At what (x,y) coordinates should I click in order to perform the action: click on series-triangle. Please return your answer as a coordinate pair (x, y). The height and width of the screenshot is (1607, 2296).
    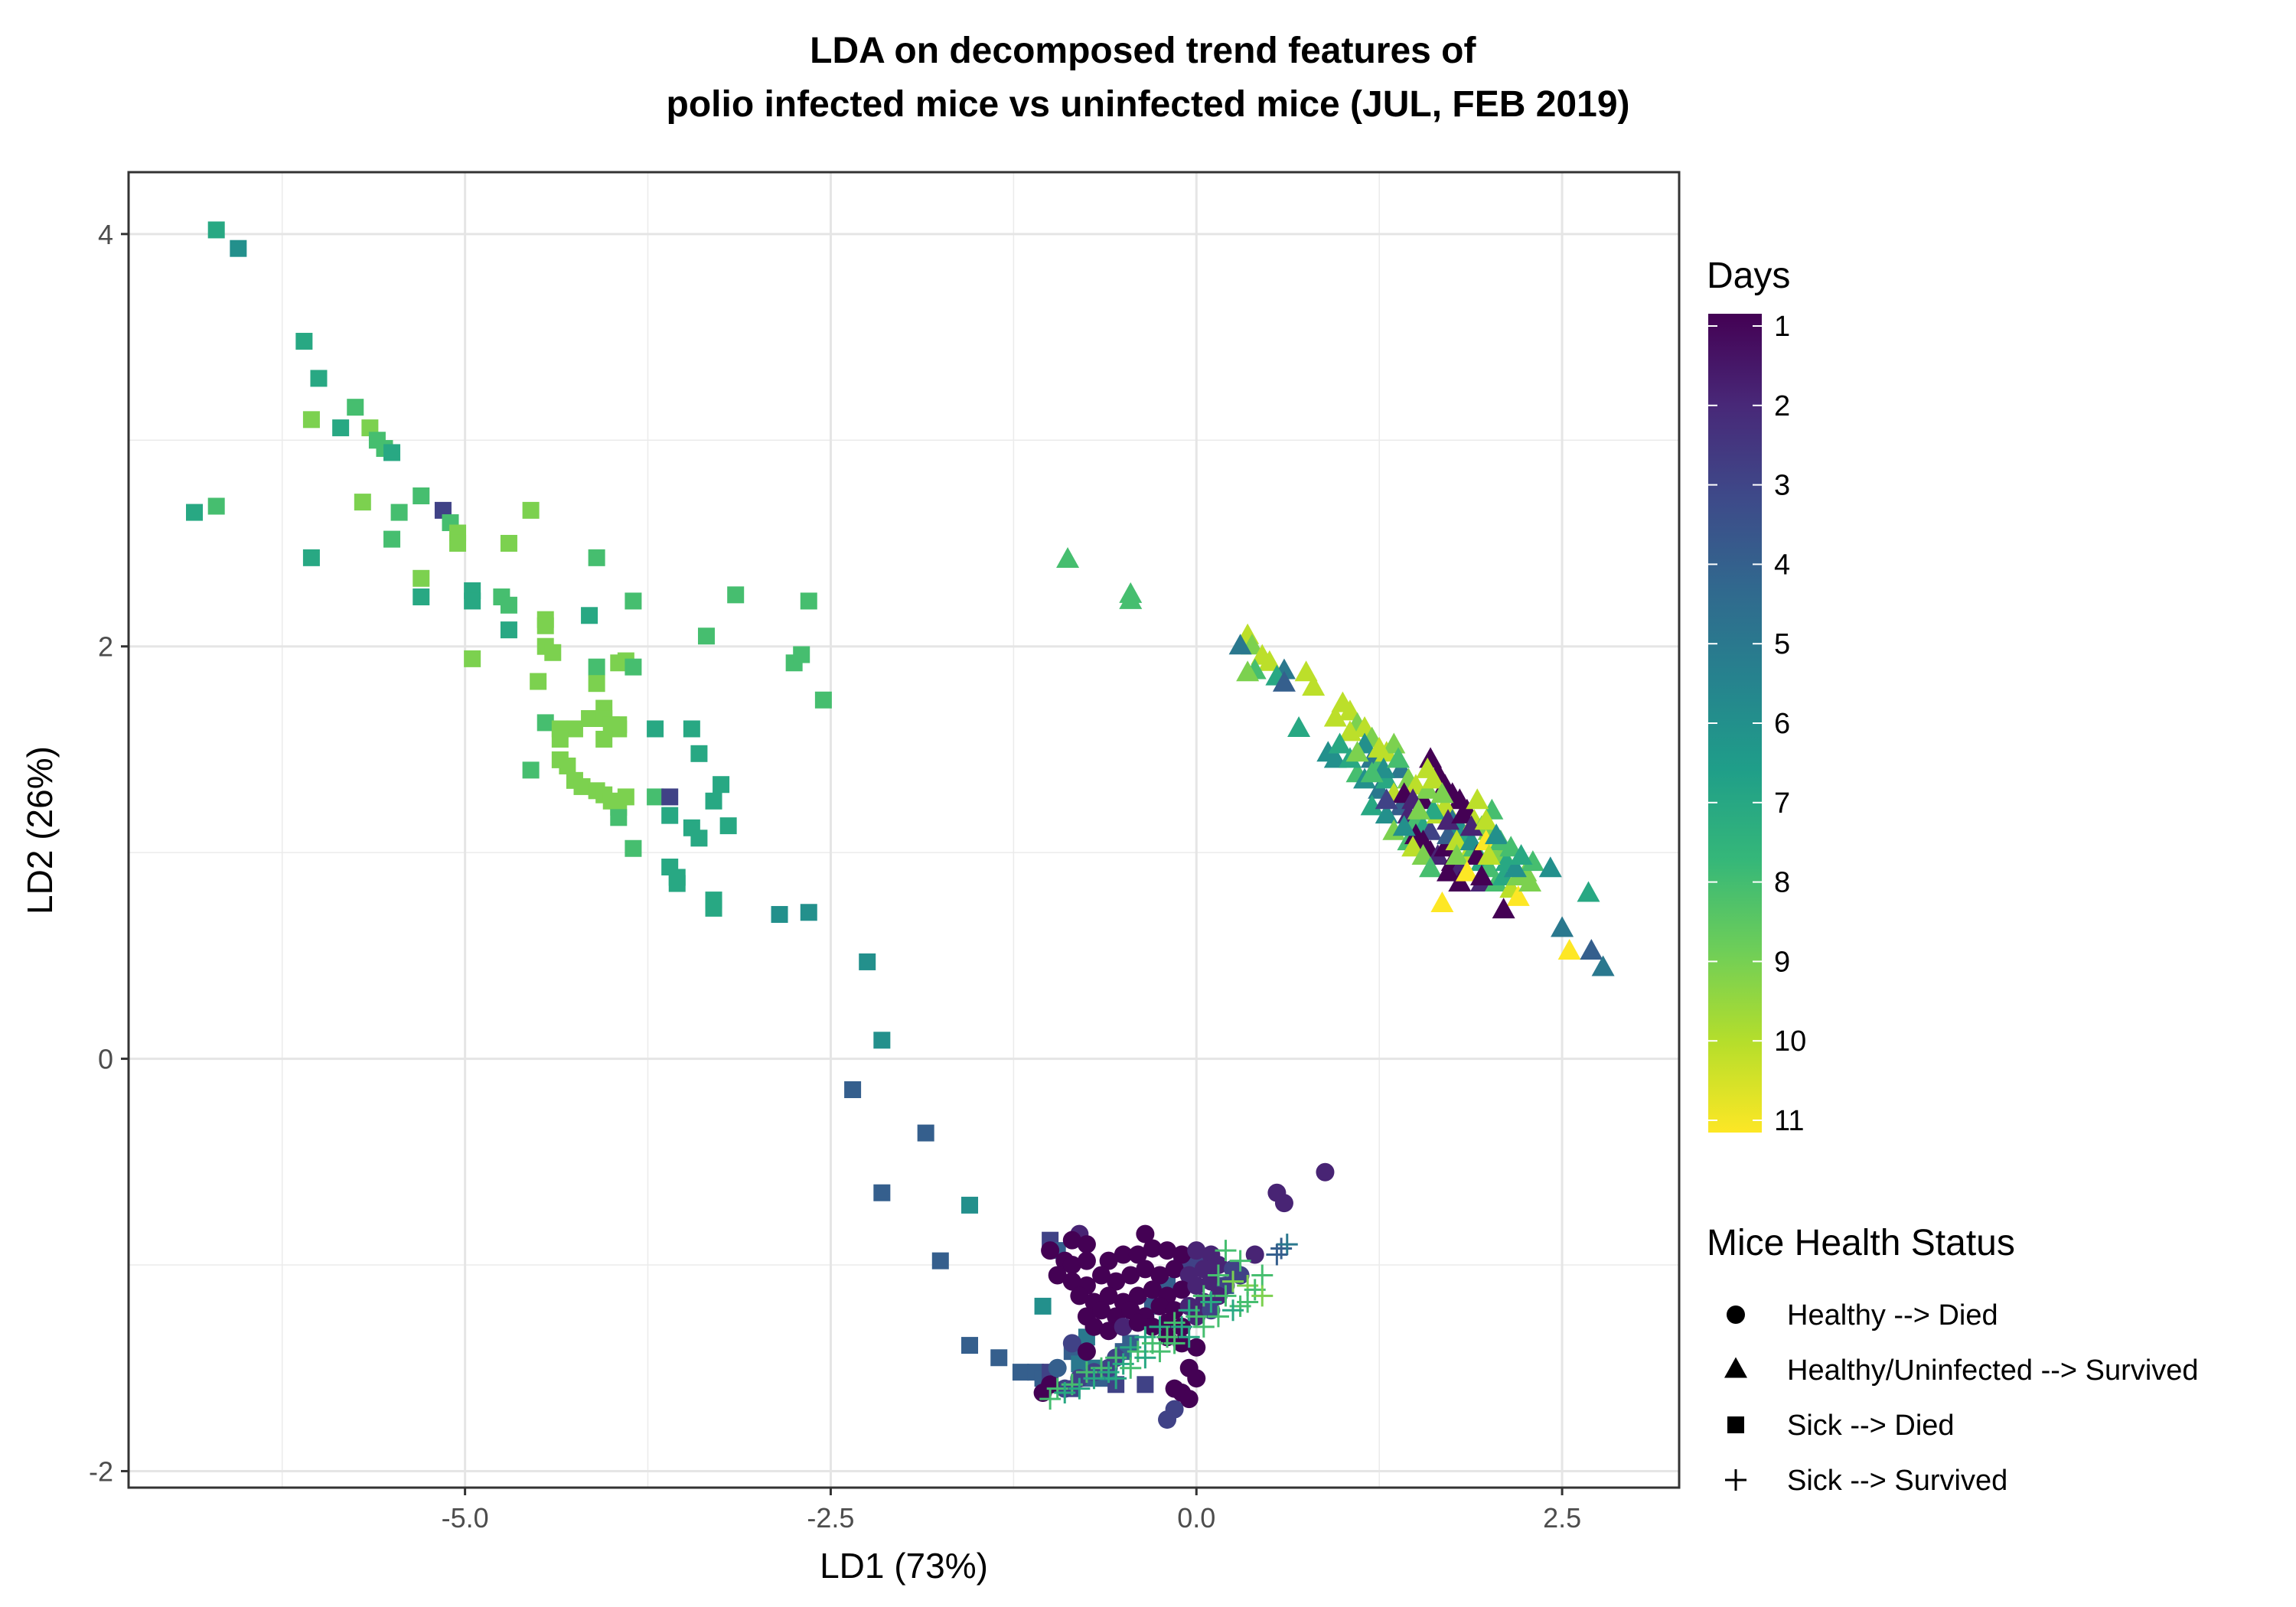
    Looking at the image, I should click on (1335, 761).